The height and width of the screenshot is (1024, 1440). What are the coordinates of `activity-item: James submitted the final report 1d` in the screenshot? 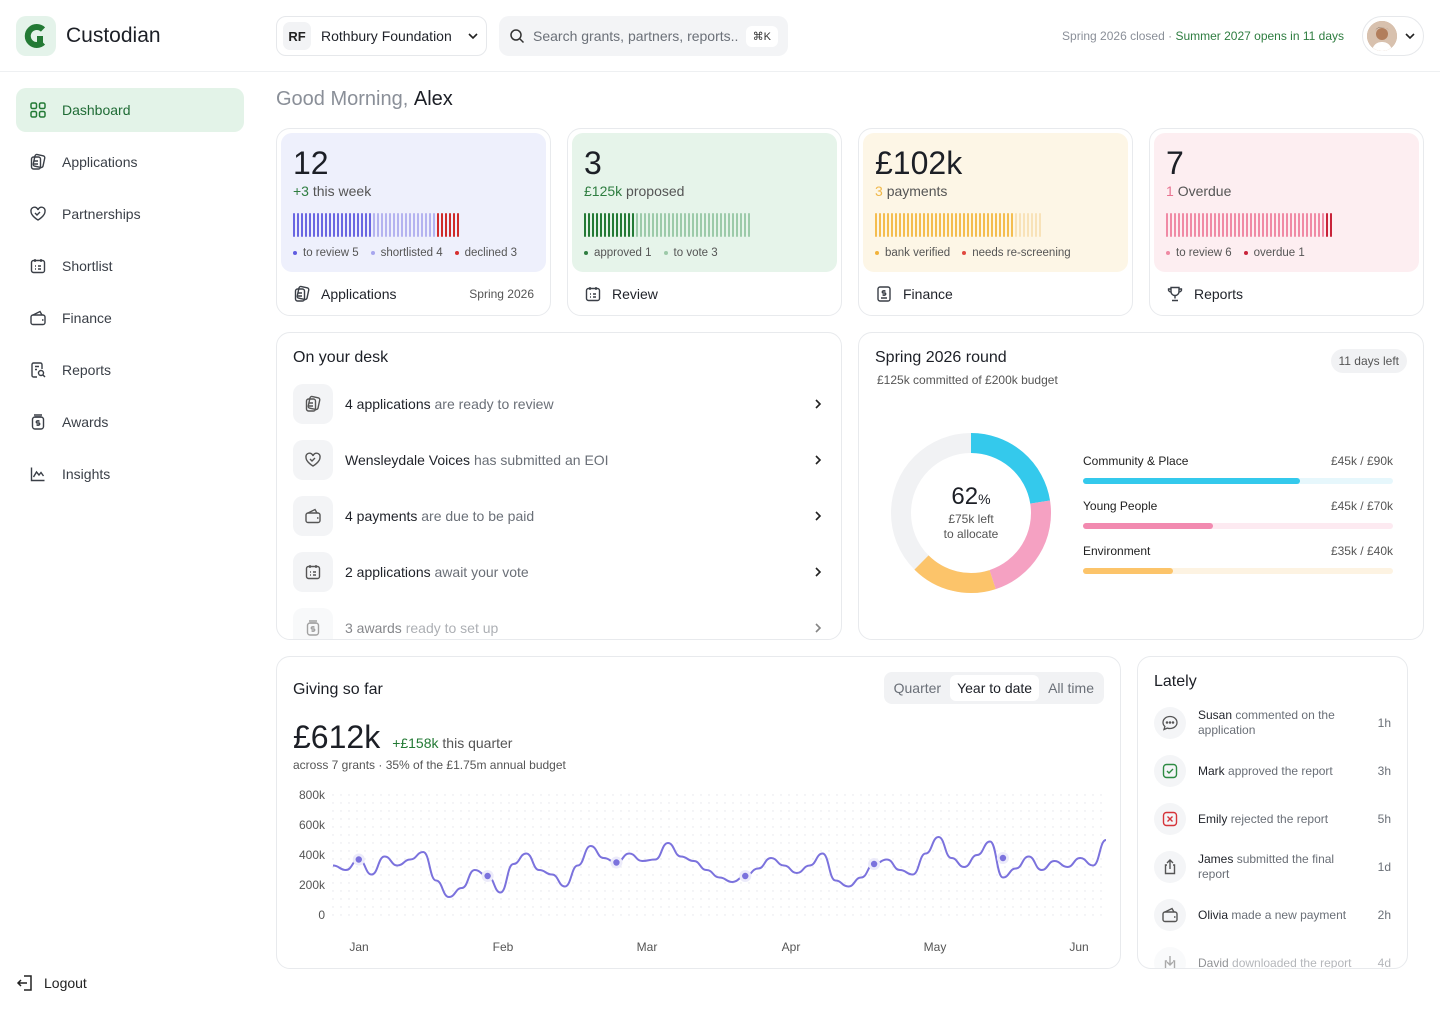 It's located at (1272, 867).